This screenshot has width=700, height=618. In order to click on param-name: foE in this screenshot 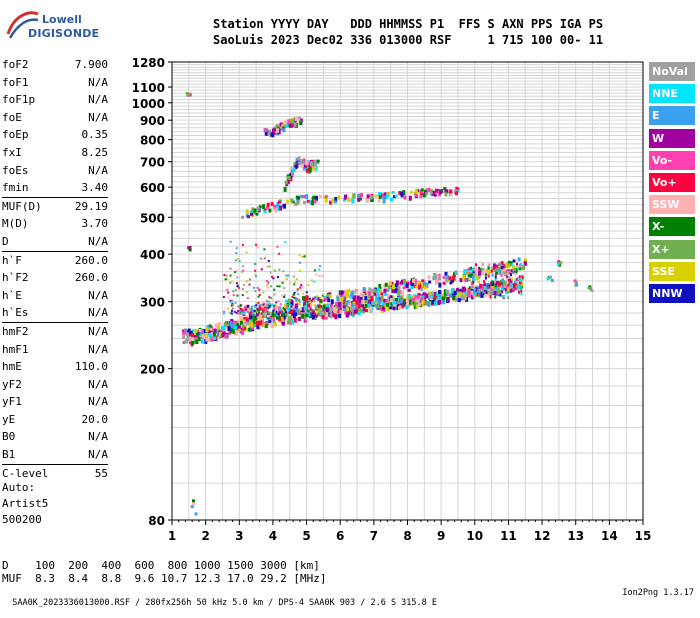, I will do `click(12, 117)`.